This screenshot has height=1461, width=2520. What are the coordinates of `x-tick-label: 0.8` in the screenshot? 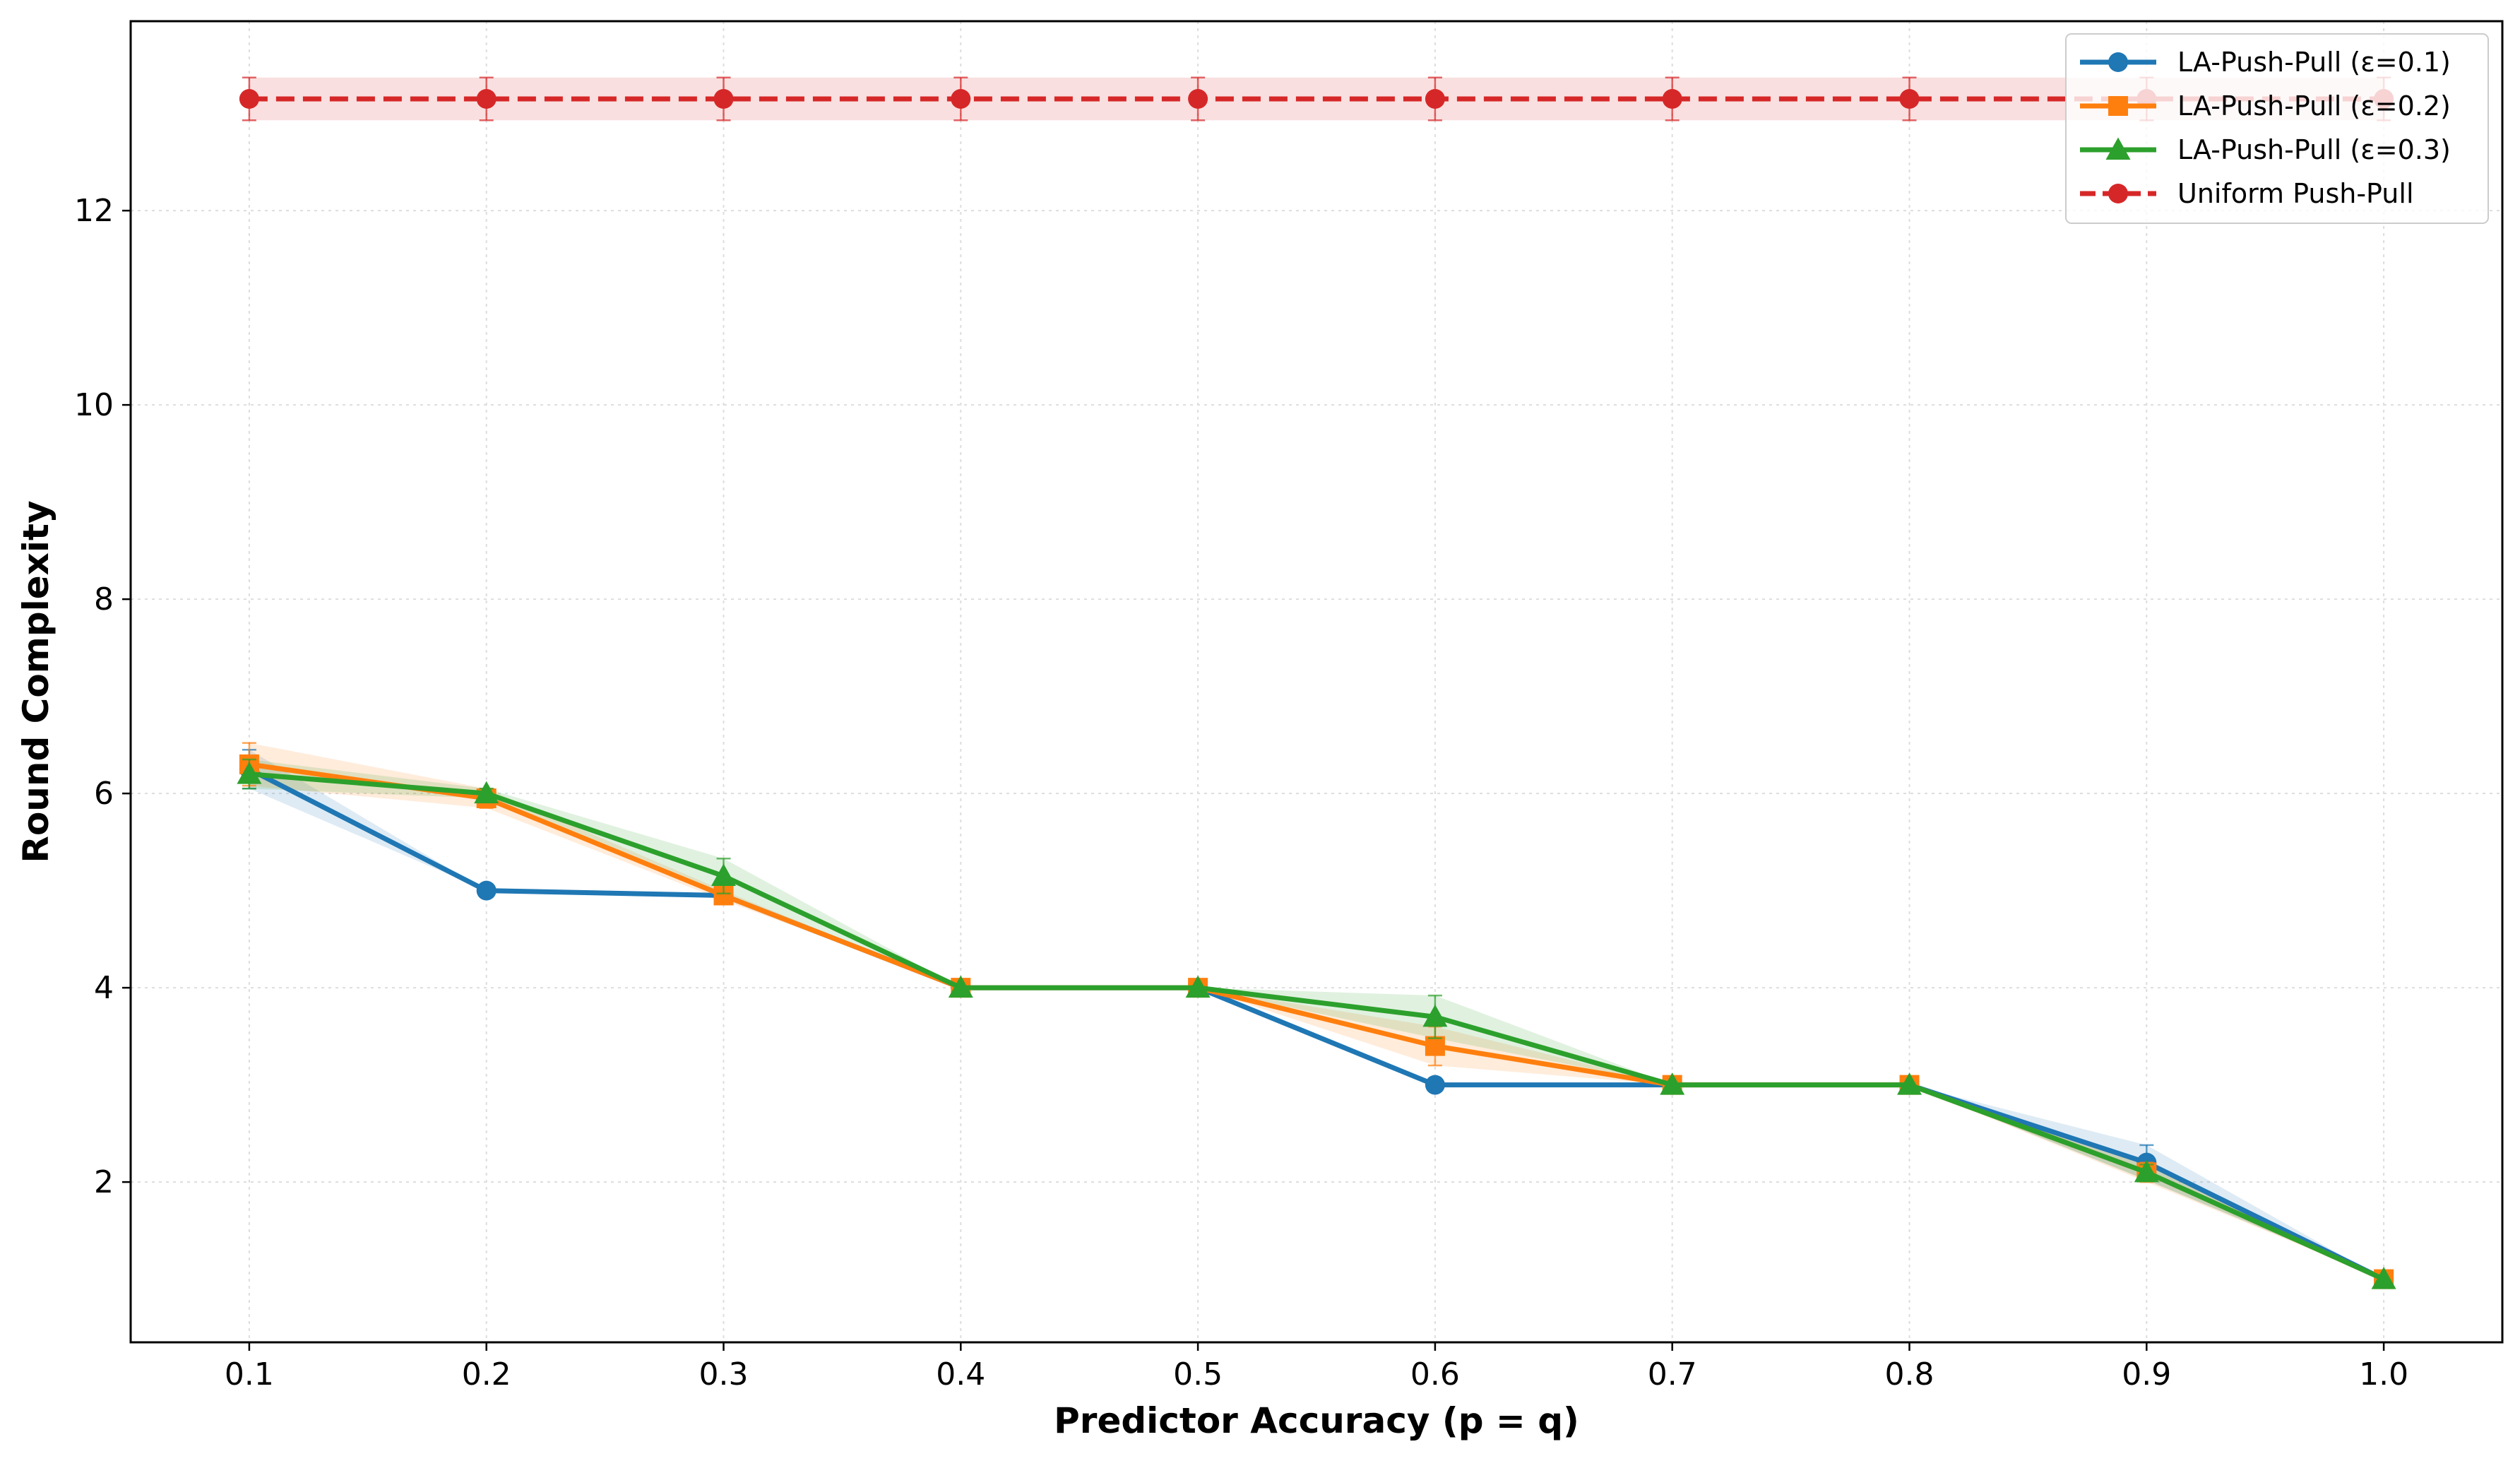 It's located at (1910, 1374).